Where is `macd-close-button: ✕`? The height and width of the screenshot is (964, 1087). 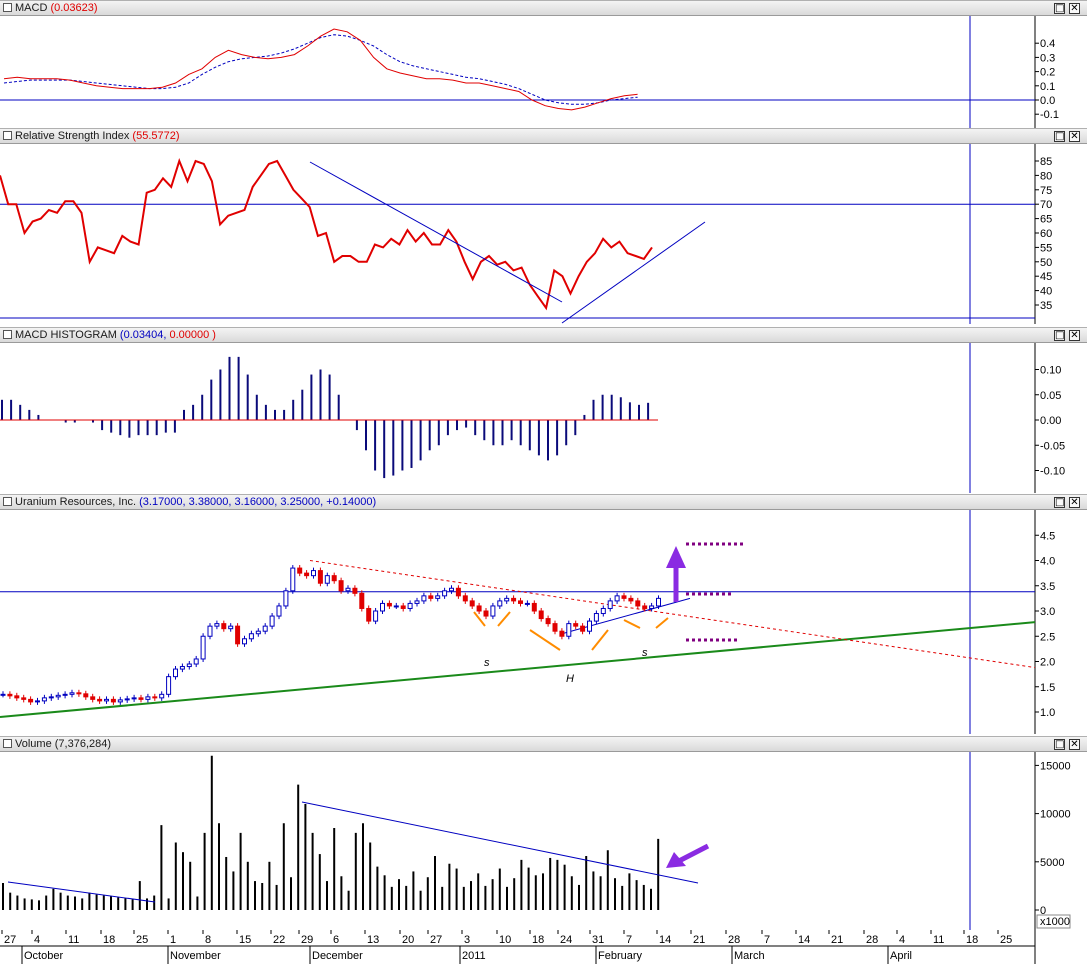 macd-close-button: ✕ is located at coordinates (1074, 8).